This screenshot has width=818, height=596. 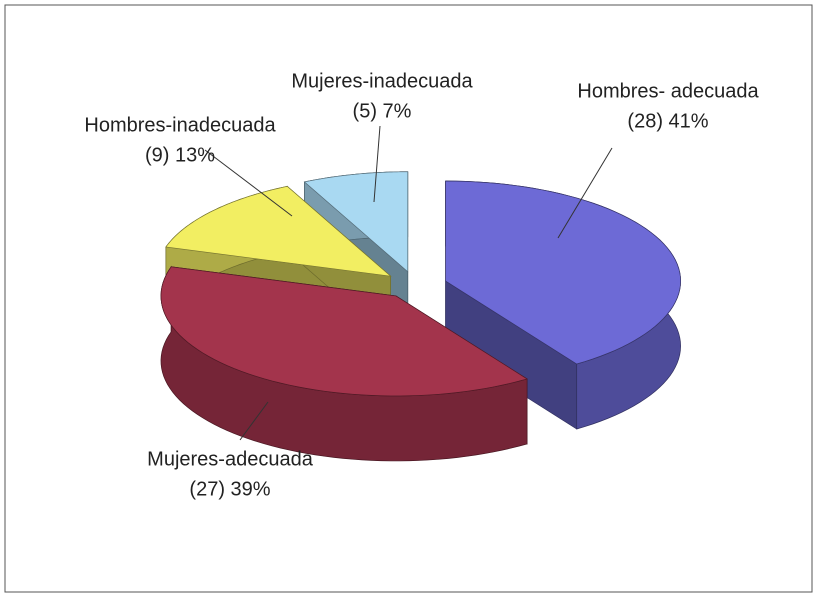 I want to click on slice-value-label: (28) 41%, so click(x=667, y=121).